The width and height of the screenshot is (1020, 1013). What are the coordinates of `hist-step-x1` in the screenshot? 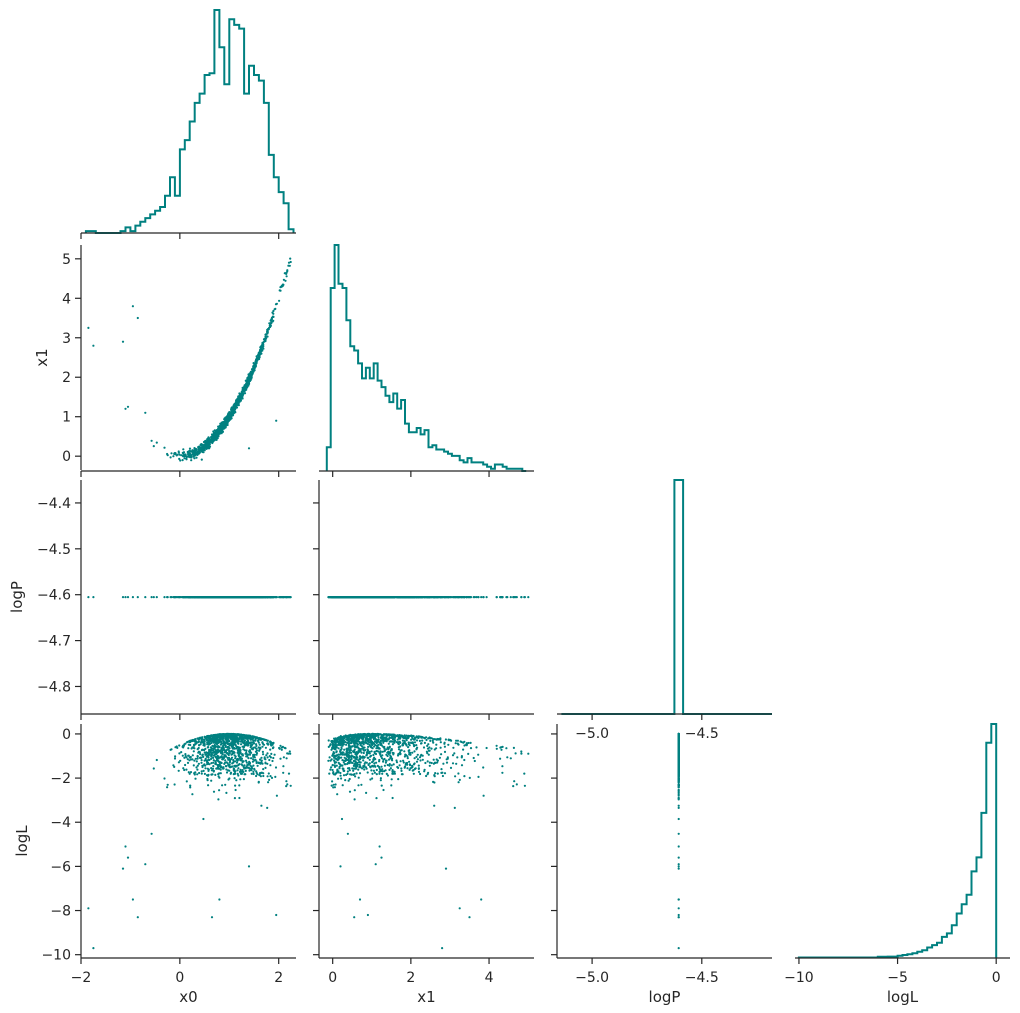 It's located at (426, 358).